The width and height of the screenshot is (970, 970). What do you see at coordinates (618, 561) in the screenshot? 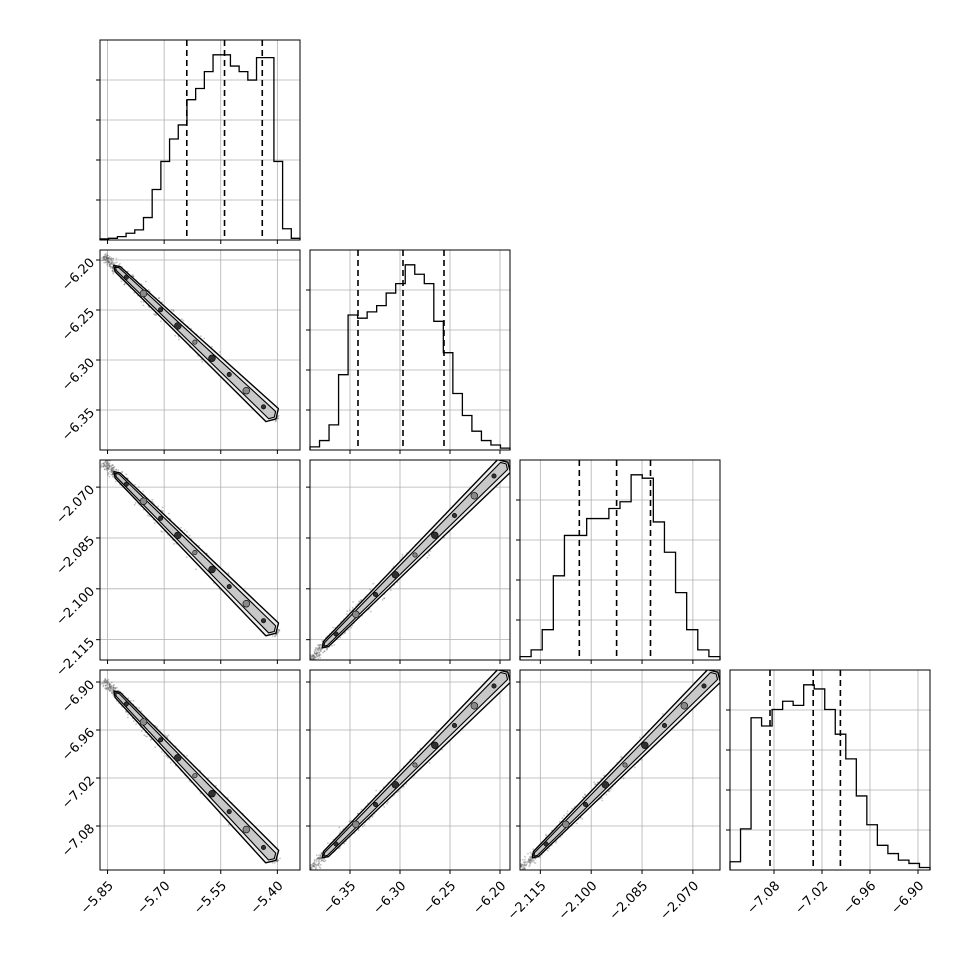
I see `histogram-panel-p2` at bounding box center [618, 561].